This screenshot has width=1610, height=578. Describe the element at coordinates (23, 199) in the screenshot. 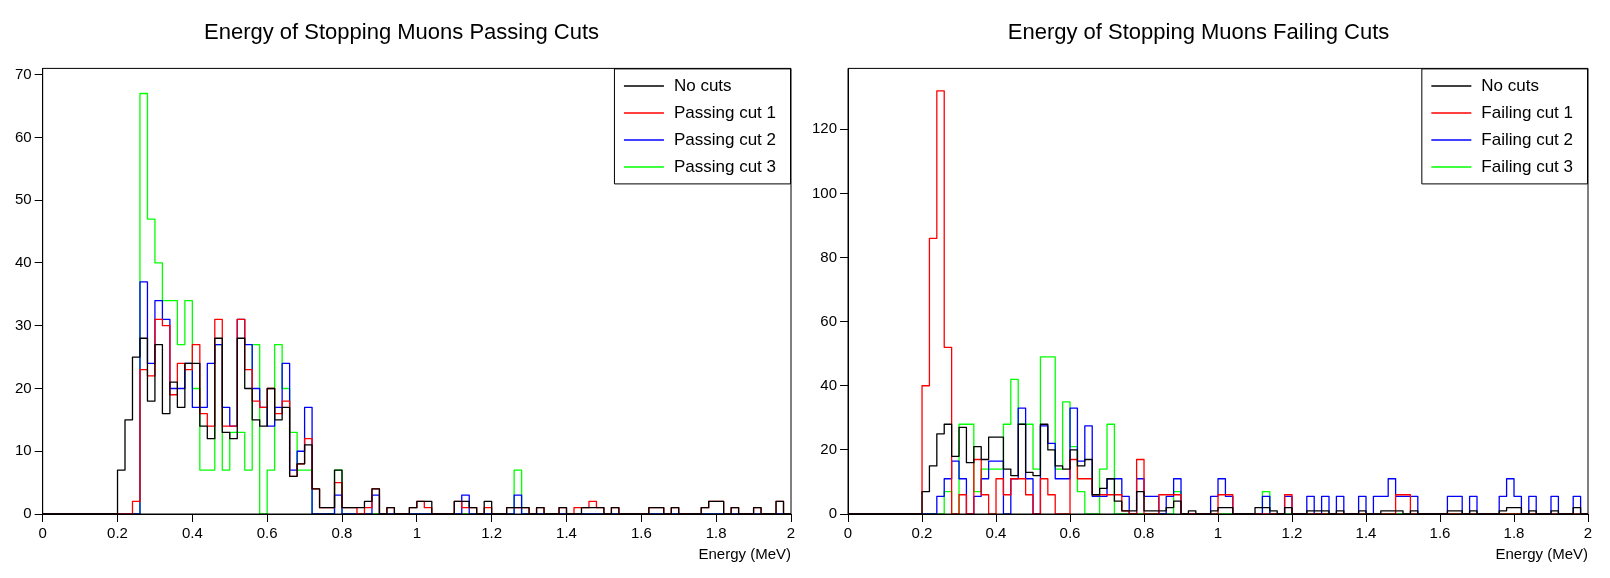

I see `y-tick-label: 50` at that location.